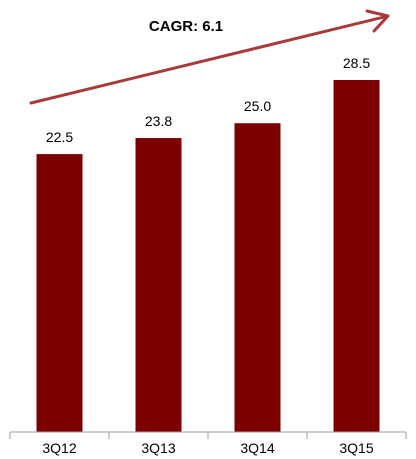 This screenshot has width=416, height=459. I want to click on value-label-3Q15: 28.5, so click(356, 63).